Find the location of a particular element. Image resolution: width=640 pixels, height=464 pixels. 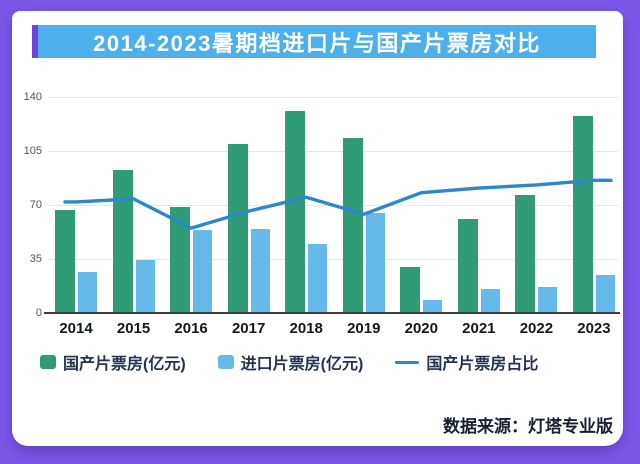

bar-domestic-2016 is located at coordinates (180, 259).